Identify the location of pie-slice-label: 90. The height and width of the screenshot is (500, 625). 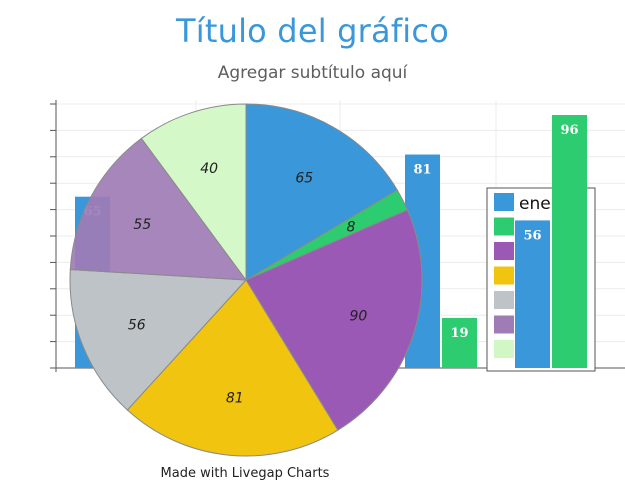
(359, 317).